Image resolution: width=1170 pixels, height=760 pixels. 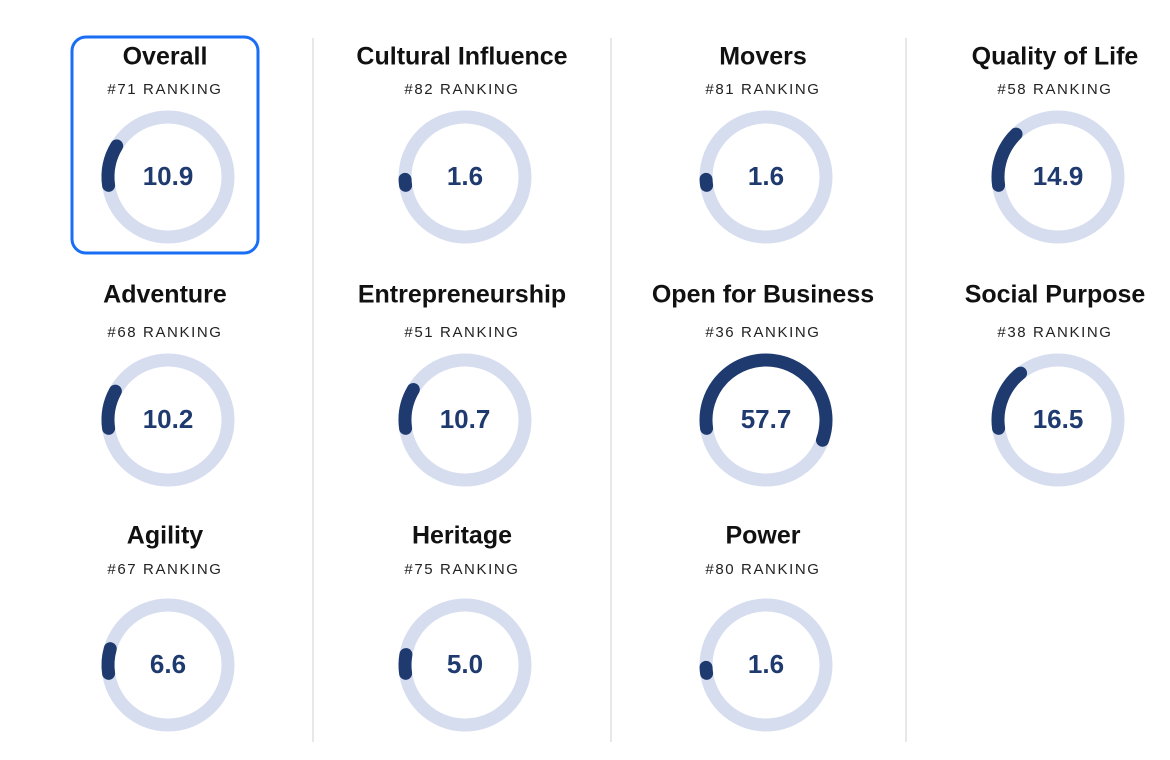 What do you see at coordinates (461, 569) in the screenshot?
I see `ranking-label: #75 RANKING` at bounding box center [461, 569].